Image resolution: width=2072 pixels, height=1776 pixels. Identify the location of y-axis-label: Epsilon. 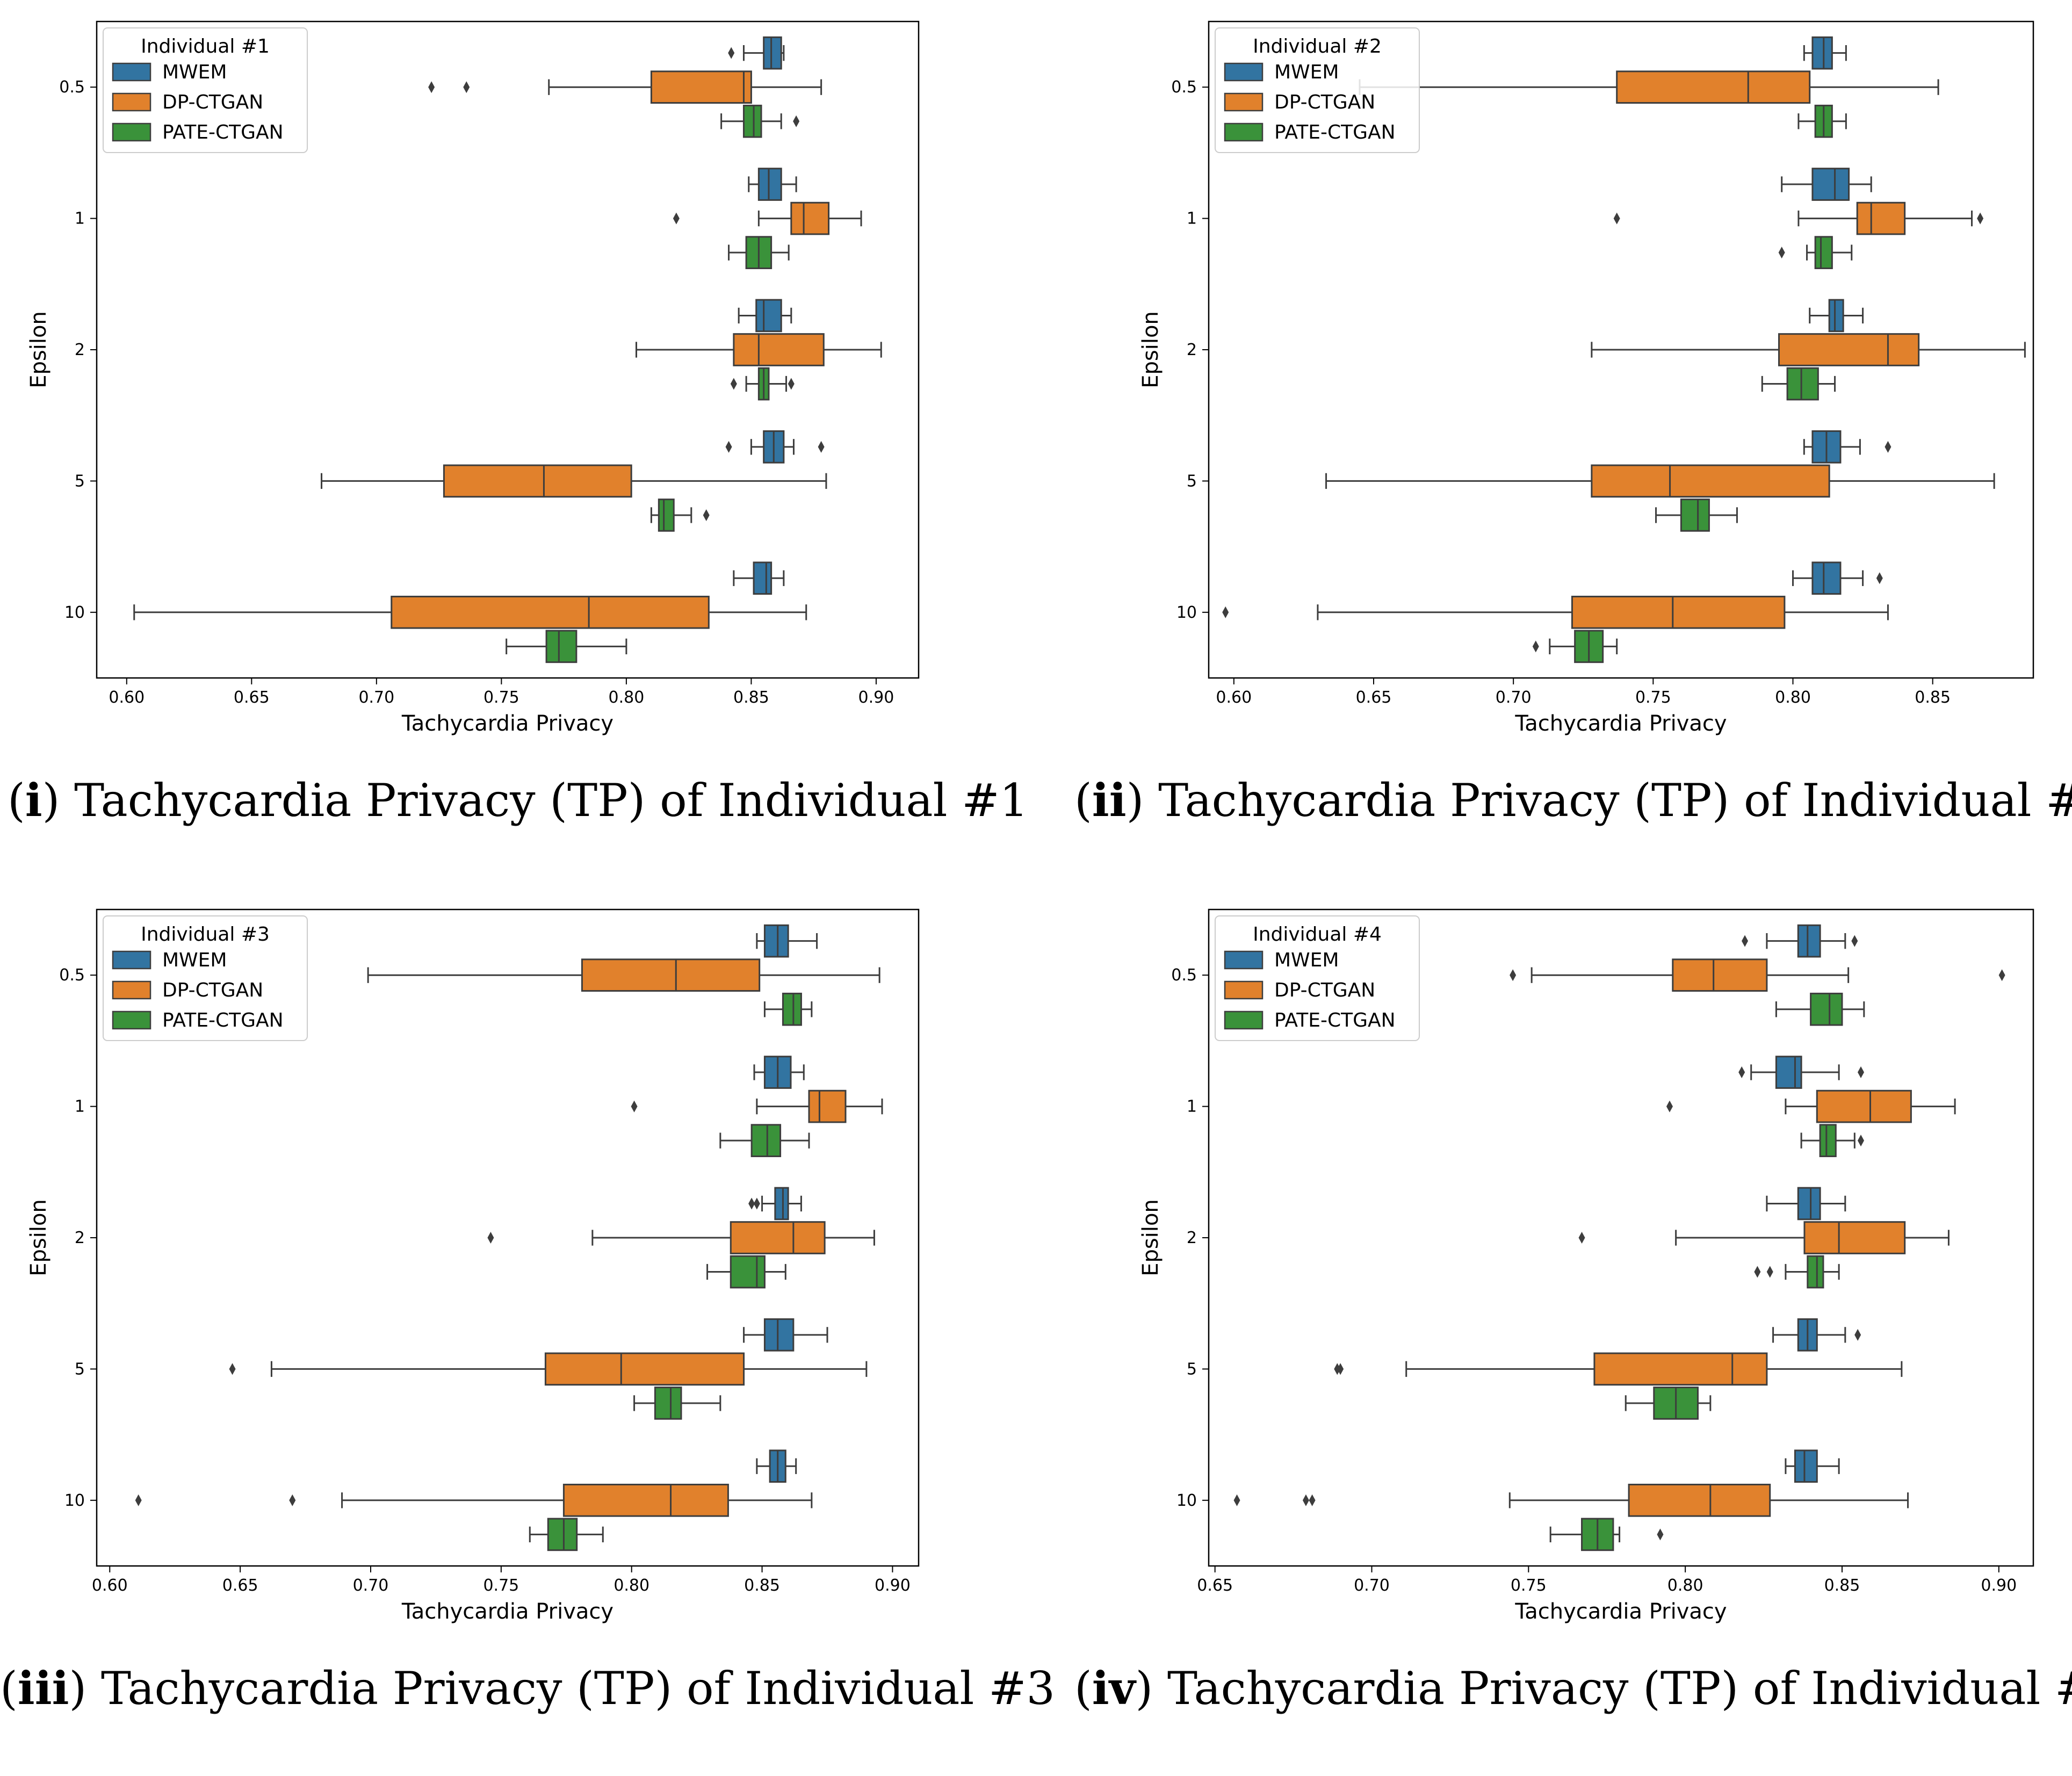
(1150, 1237).